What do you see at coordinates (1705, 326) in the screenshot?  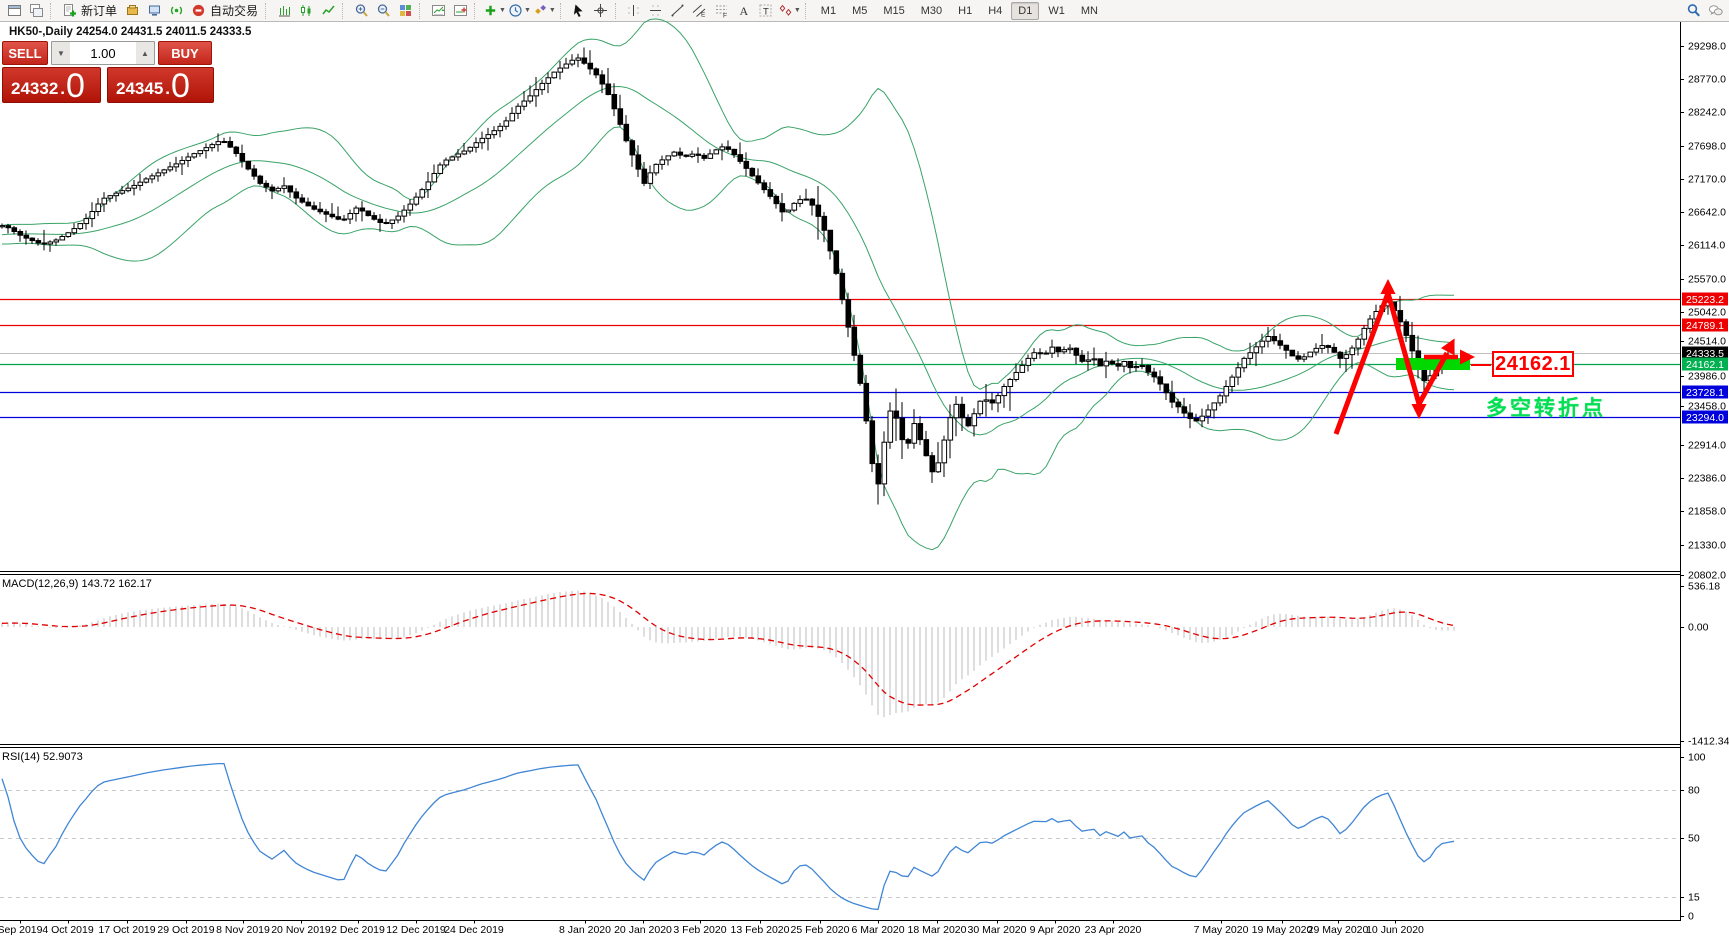 I see `price-badge-label: 24789.1` at bounding box center [1705, 326].